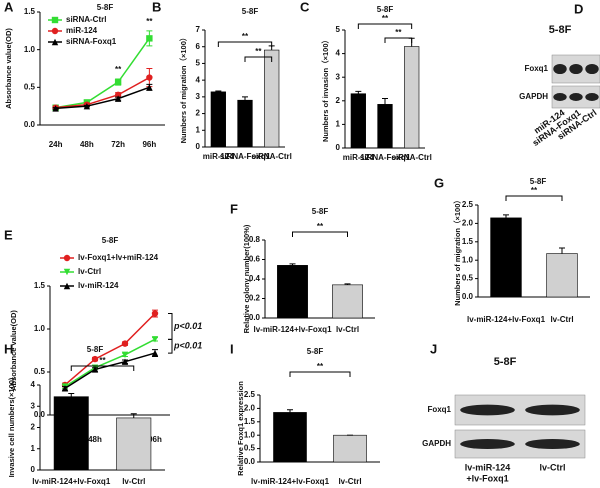 The width and height of the screenshot is (600, 488). What do you see at coordinates (305, 7) in the screenshot?
I see `panel-letter: C` at bounding box center [305, 7].